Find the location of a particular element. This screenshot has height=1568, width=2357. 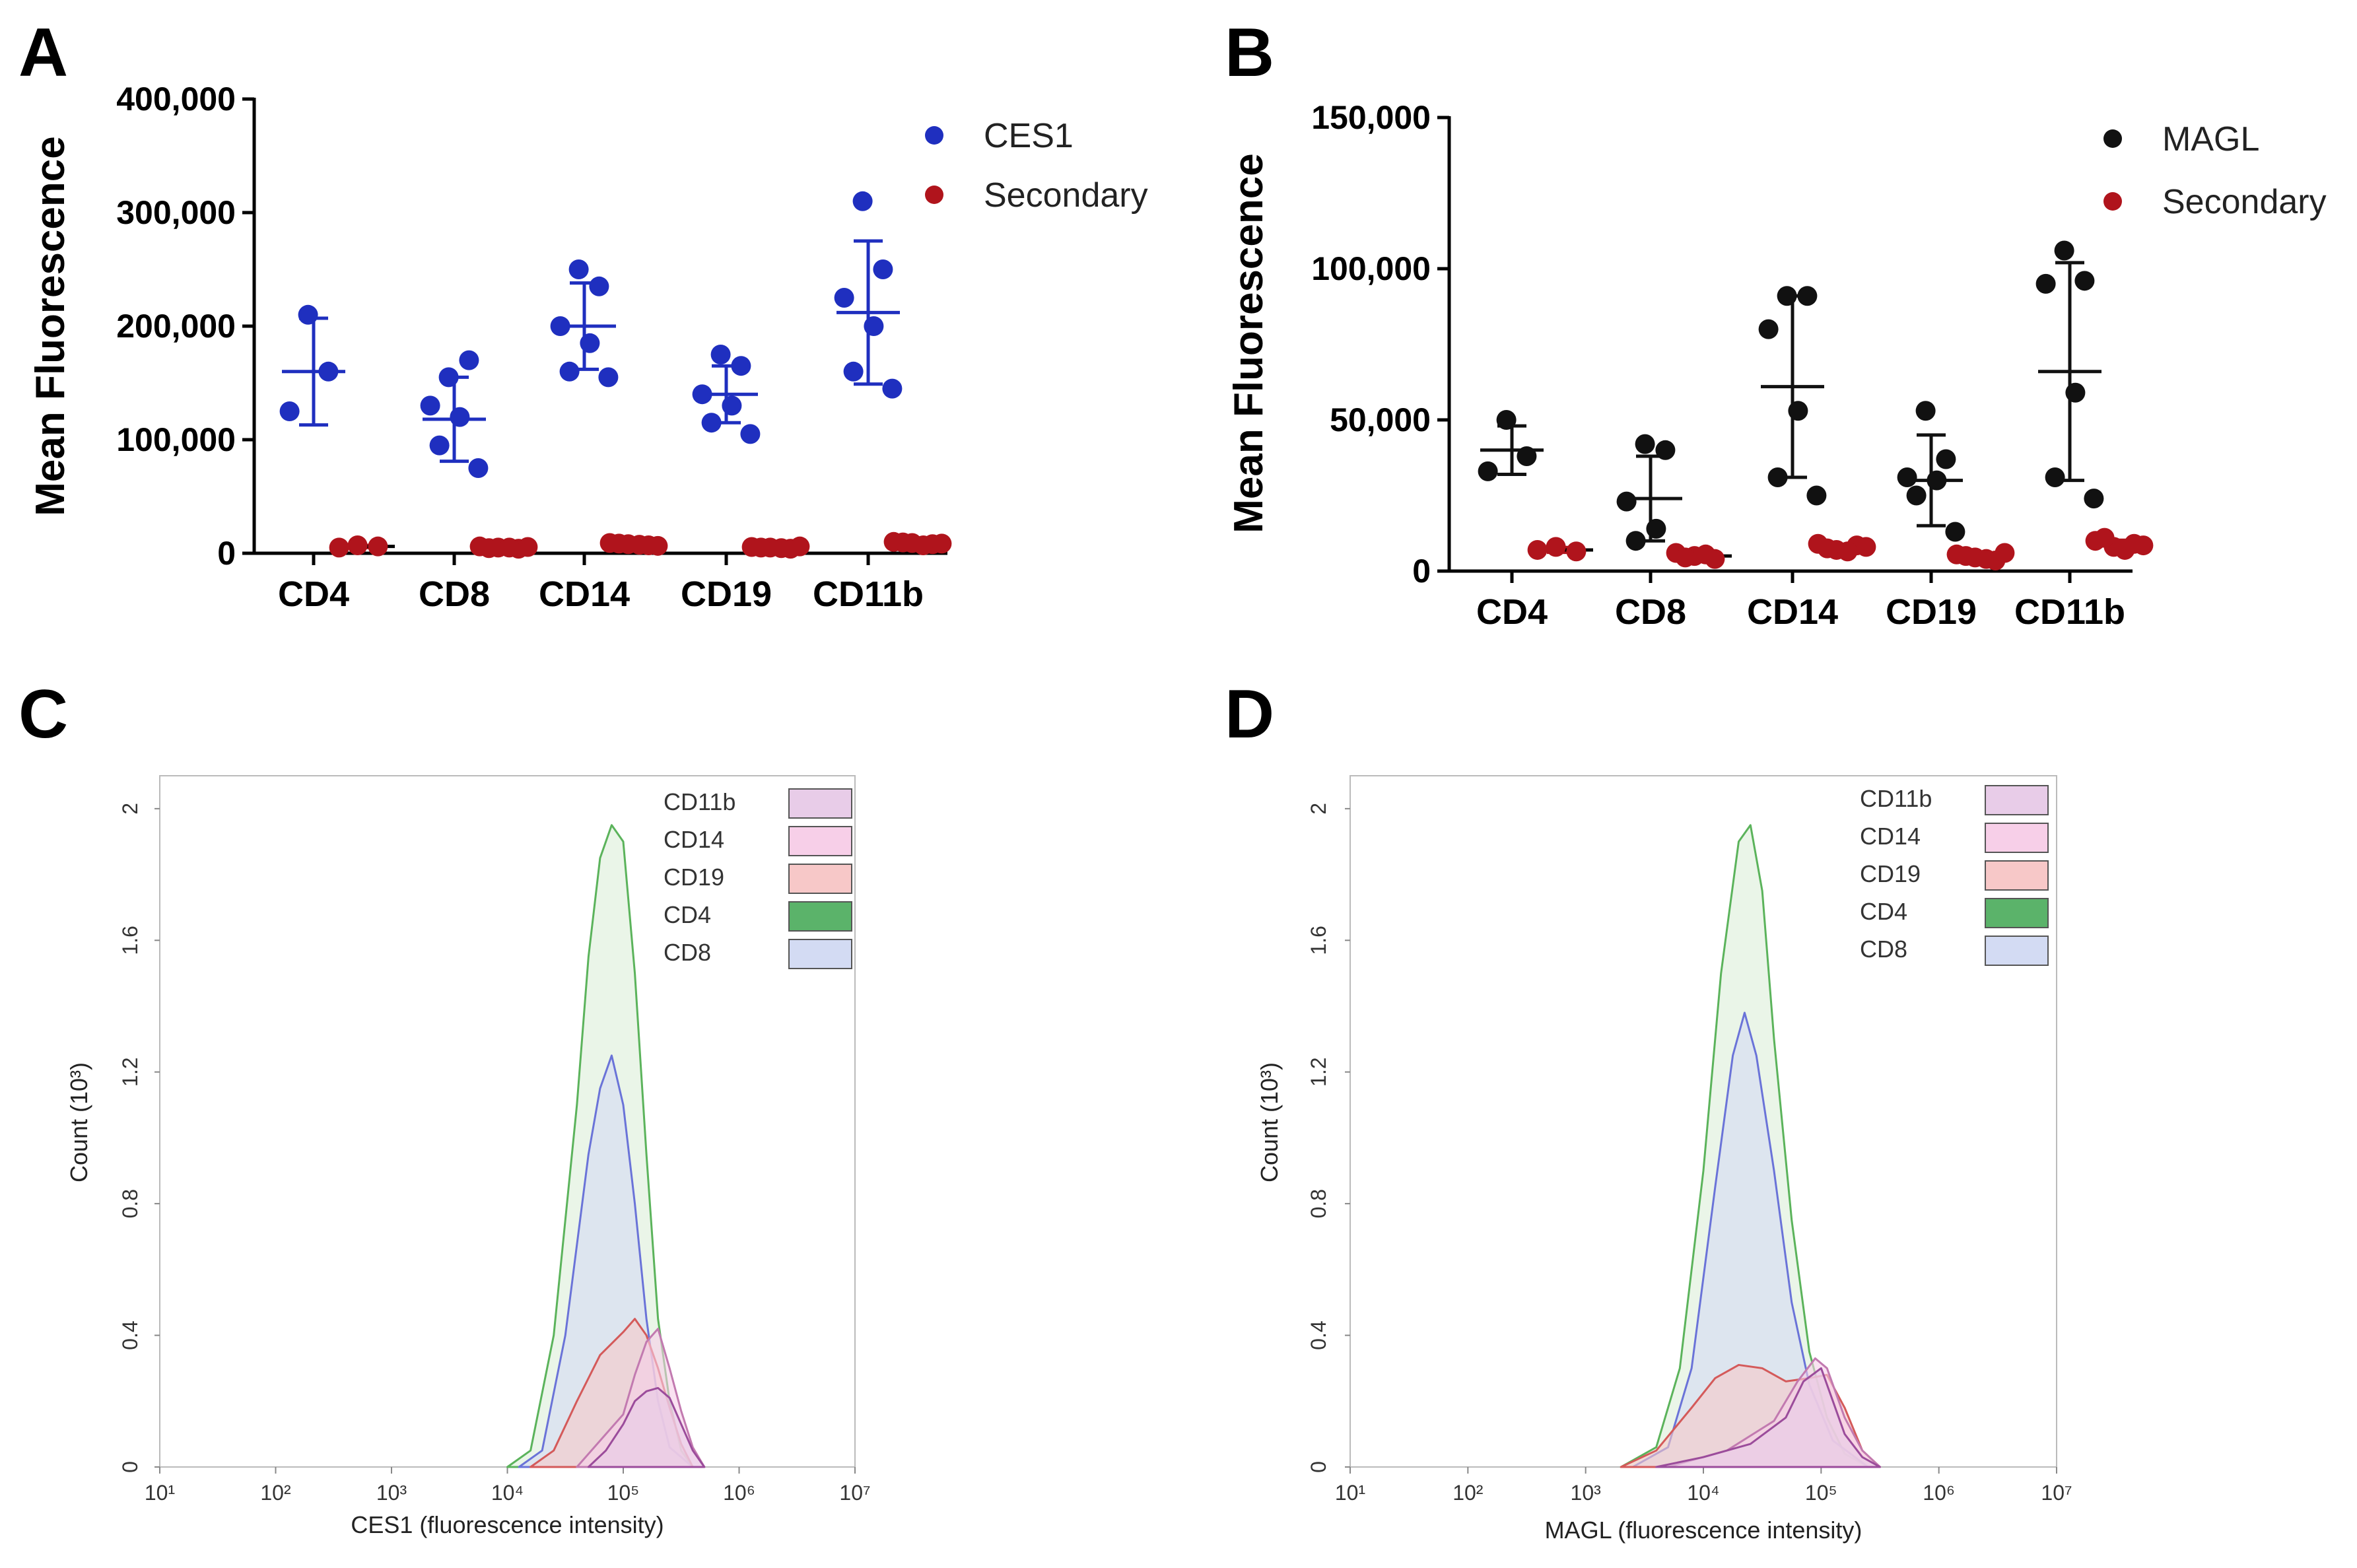

legend-marker is located at coordinates (934, 195).